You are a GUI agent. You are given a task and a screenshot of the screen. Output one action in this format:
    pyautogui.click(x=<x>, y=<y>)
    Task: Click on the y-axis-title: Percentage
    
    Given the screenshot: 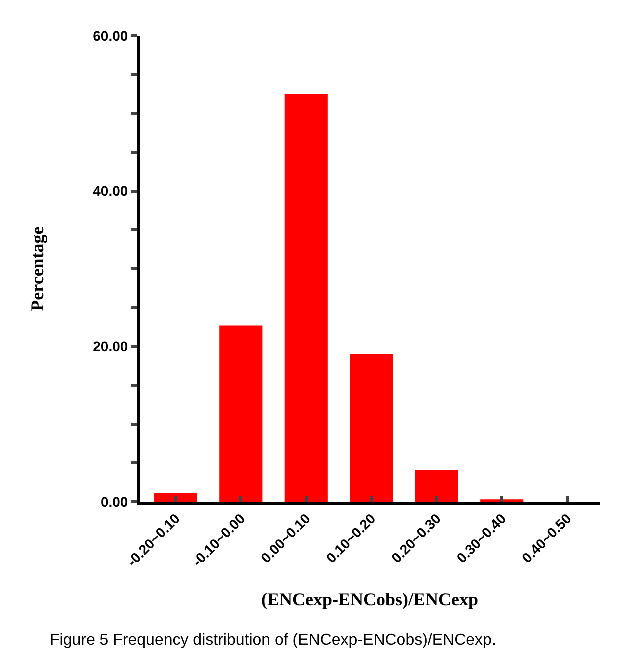 What is the action you would take?
    pyautogui.click(x=37, y=269)
    